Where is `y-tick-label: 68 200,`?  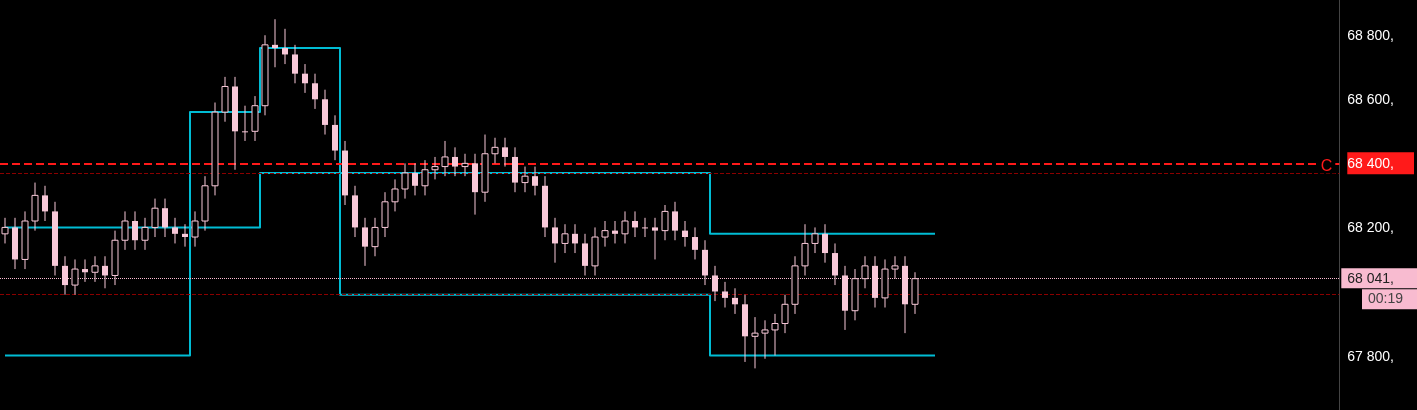 y-tick-label: 68 200, is located at coordinates (1371, 227).